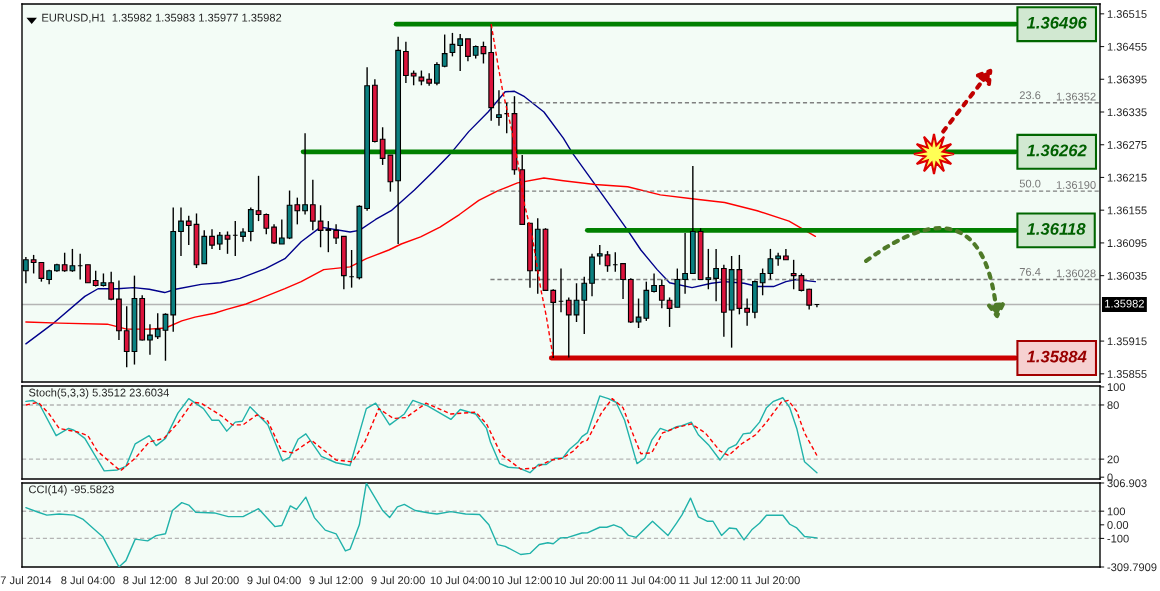  I want to click on x-tick-label: 8 Jul 12:00, so click(150, 580).